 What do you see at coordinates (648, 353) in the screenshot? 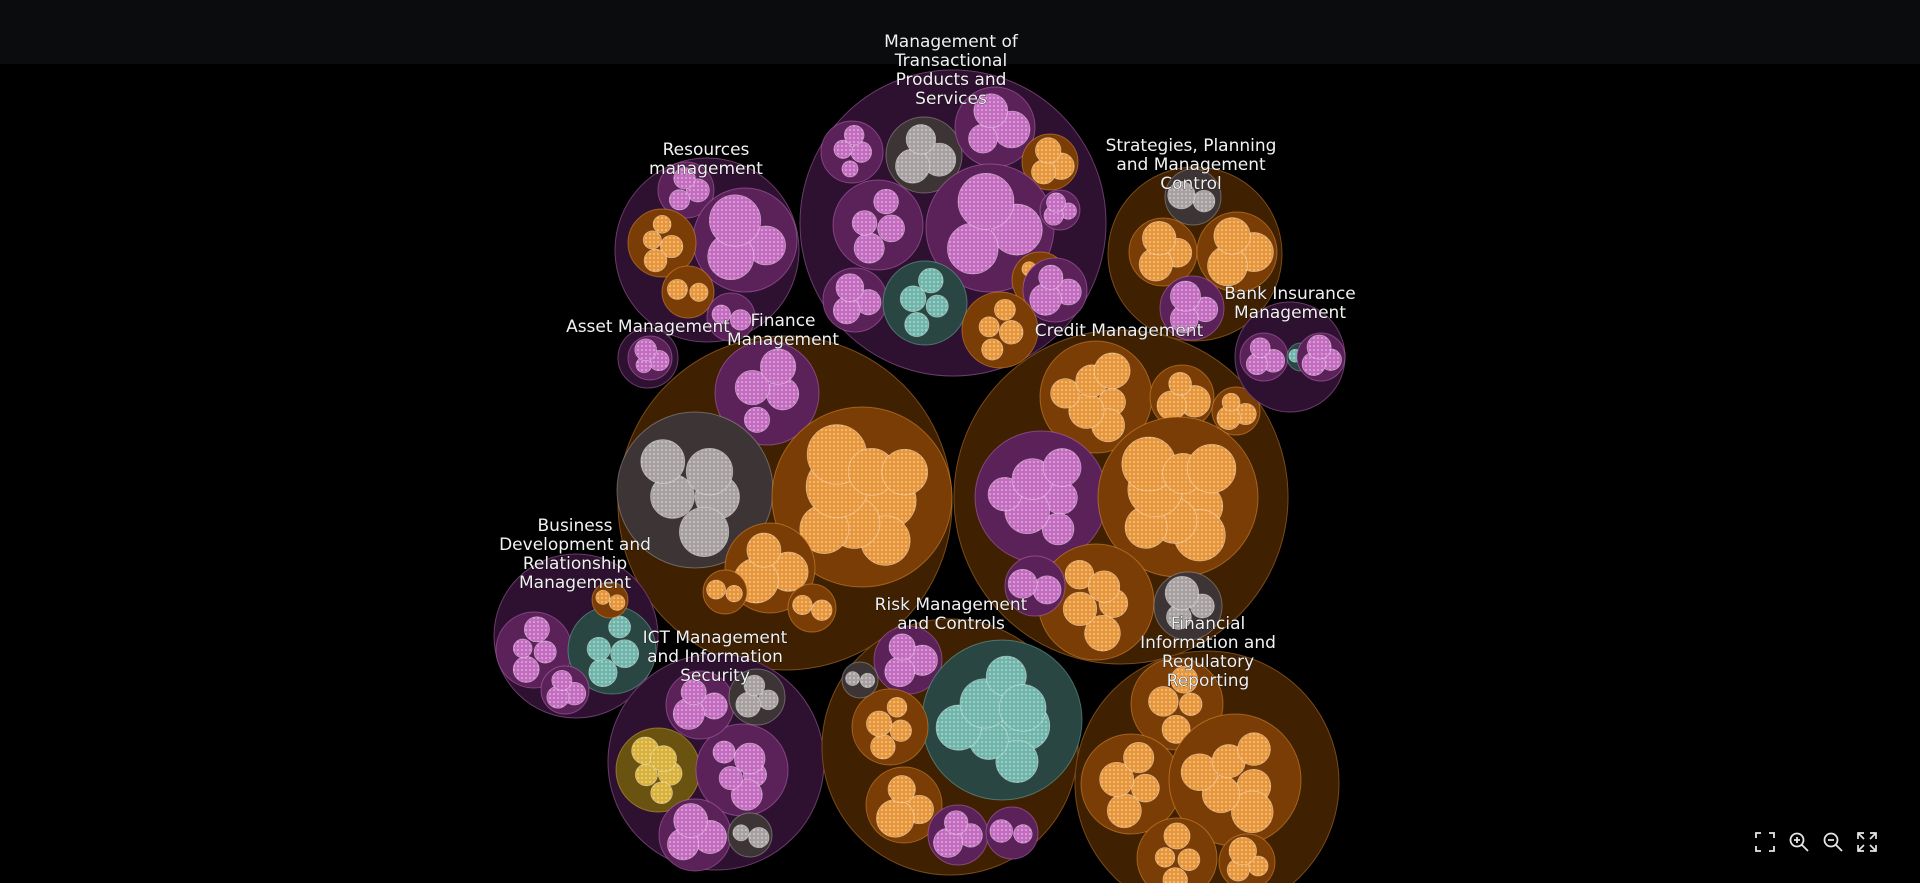
I see `cluster-asset: Asset Management` at bounding box center [648, 353].